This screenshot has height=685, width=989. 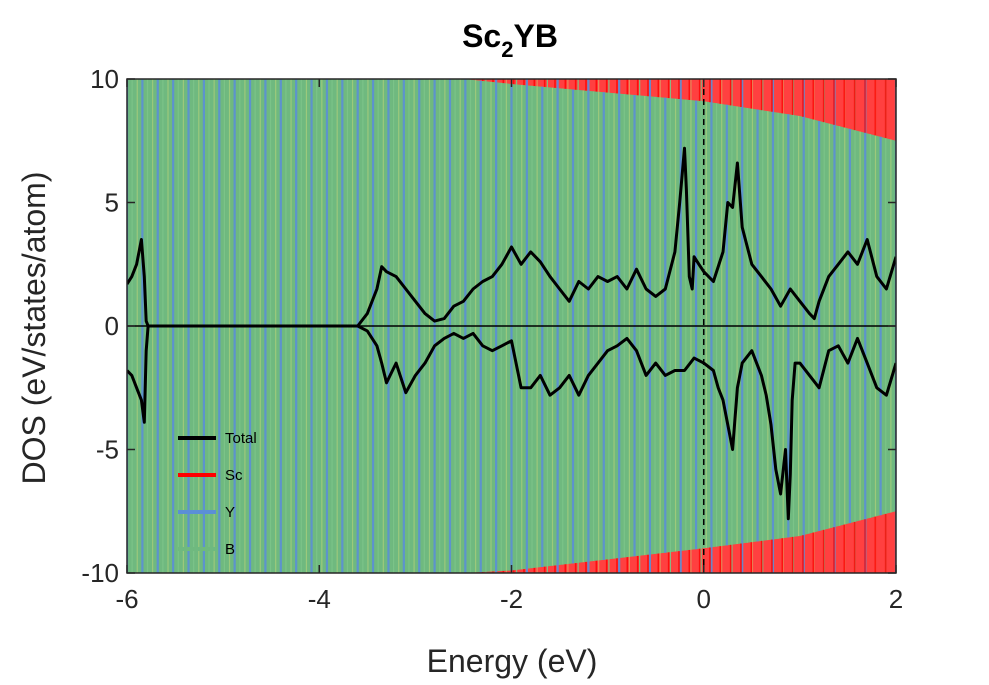 I want to click on legend-label-b: B, so click(x=230, y=549).